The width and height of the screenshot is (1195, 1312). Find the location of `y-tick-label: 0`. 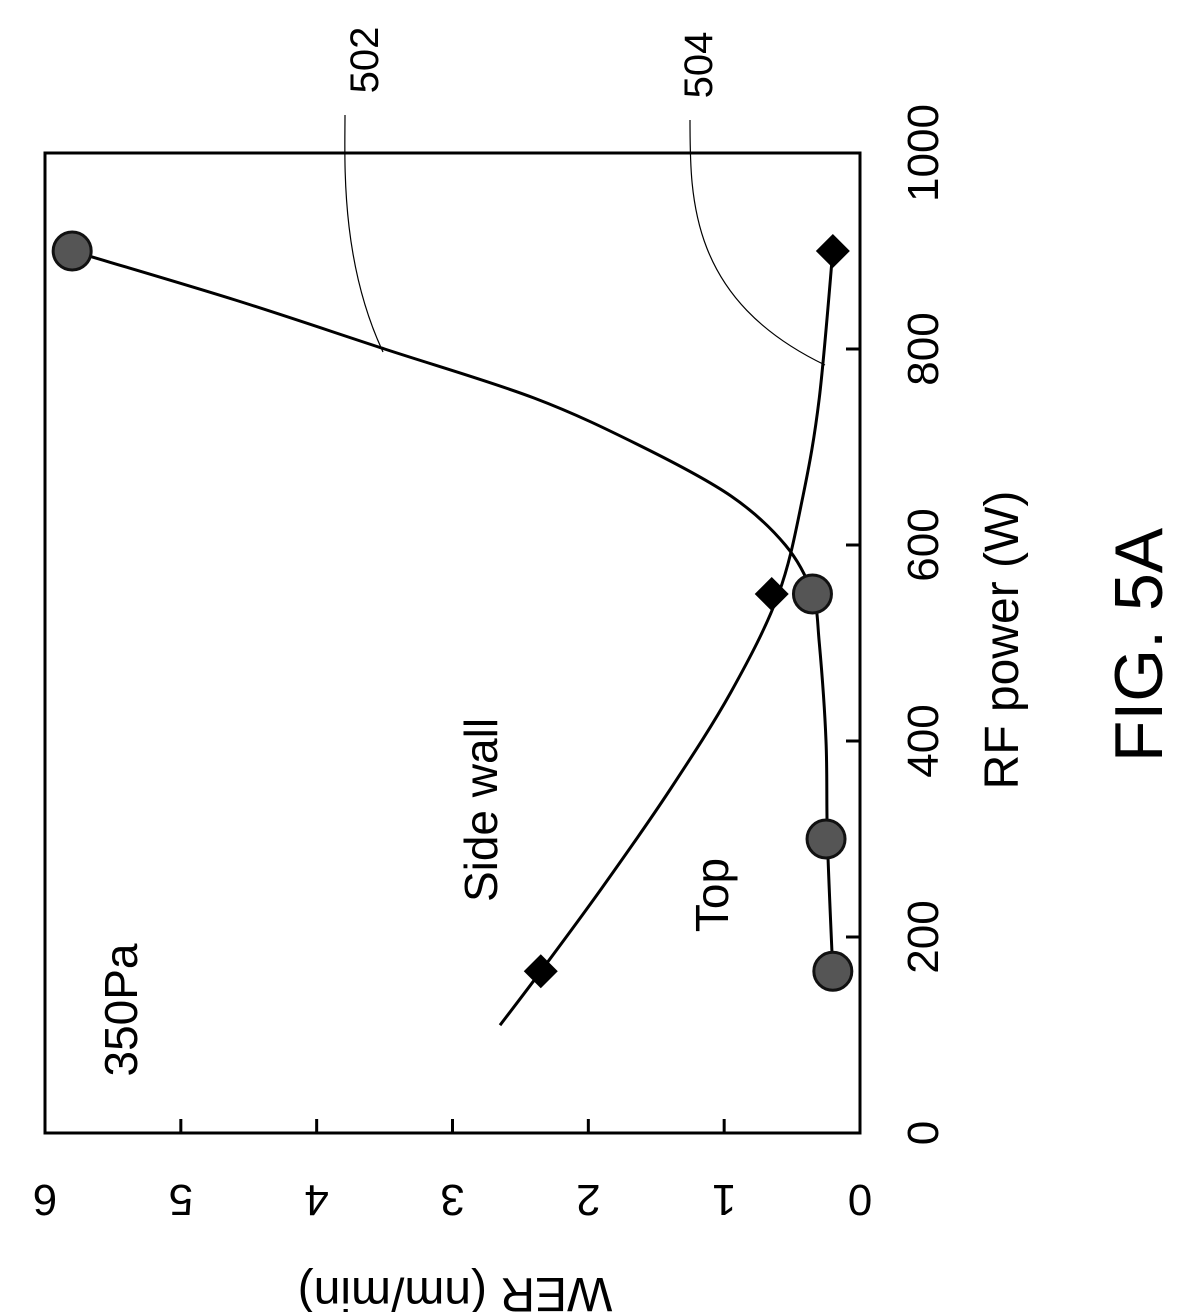

y-tick-label: 0 is located at coordinates (860, 1199).